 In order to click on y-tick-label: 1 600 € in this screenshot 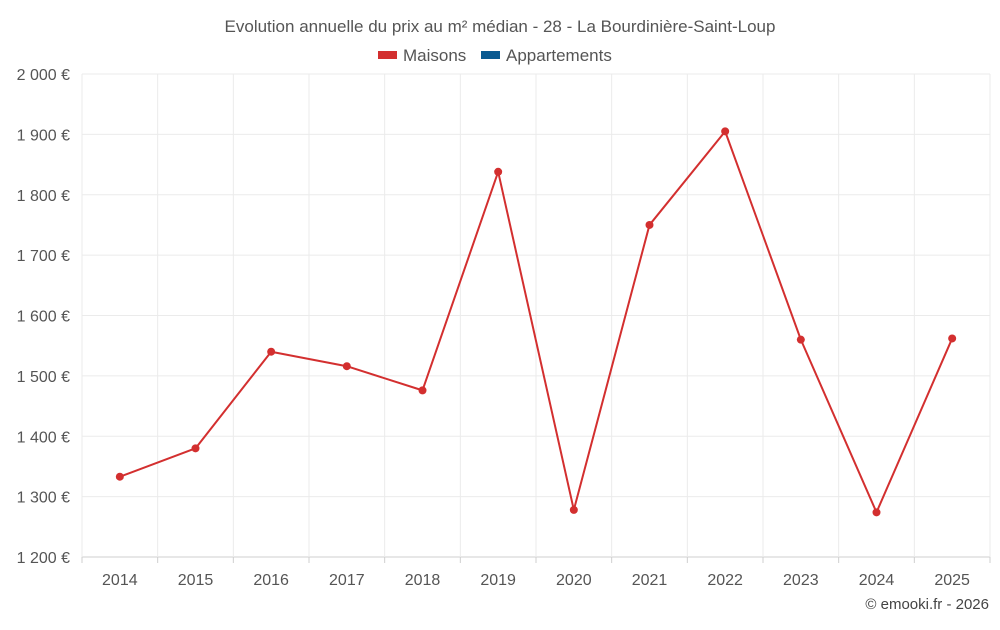, I will do `click(43, 317)`.